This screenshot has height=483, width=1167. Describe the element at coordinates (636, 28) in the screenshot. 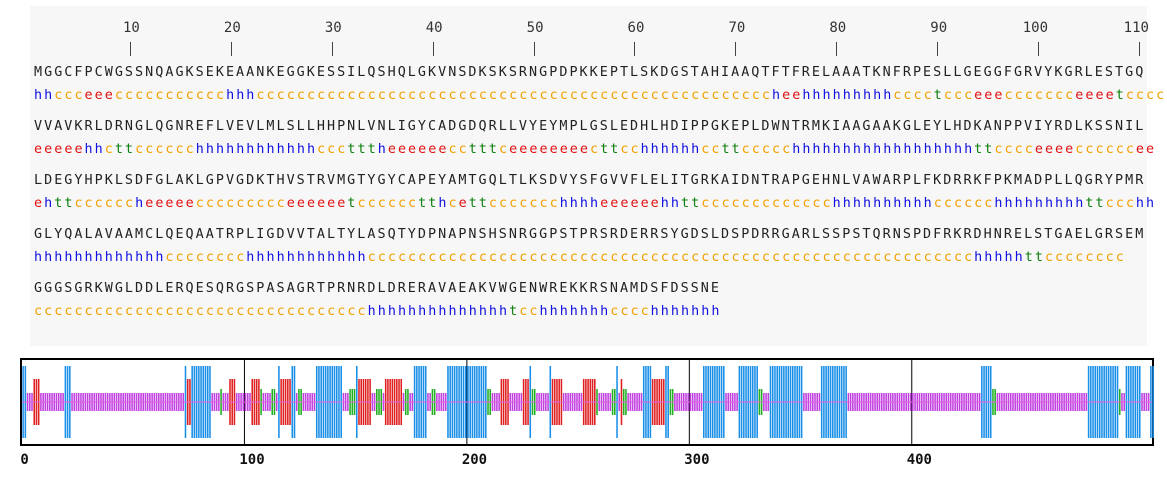

I see `ruler-tick-label: 60` at that location.